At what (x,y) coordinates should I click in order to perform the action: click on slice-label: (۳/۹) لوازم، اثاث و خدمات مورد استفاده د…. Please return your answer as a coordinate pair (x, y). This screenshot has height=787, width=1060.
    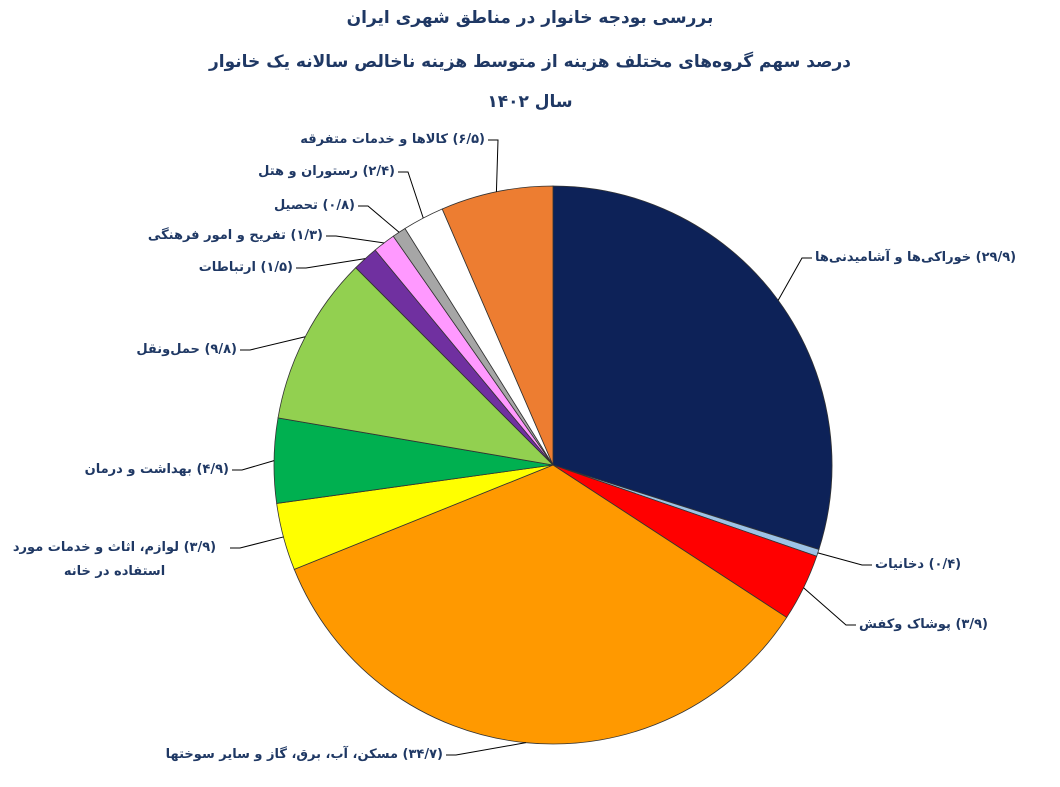
    Looking at the image, I should click on (114, 560).